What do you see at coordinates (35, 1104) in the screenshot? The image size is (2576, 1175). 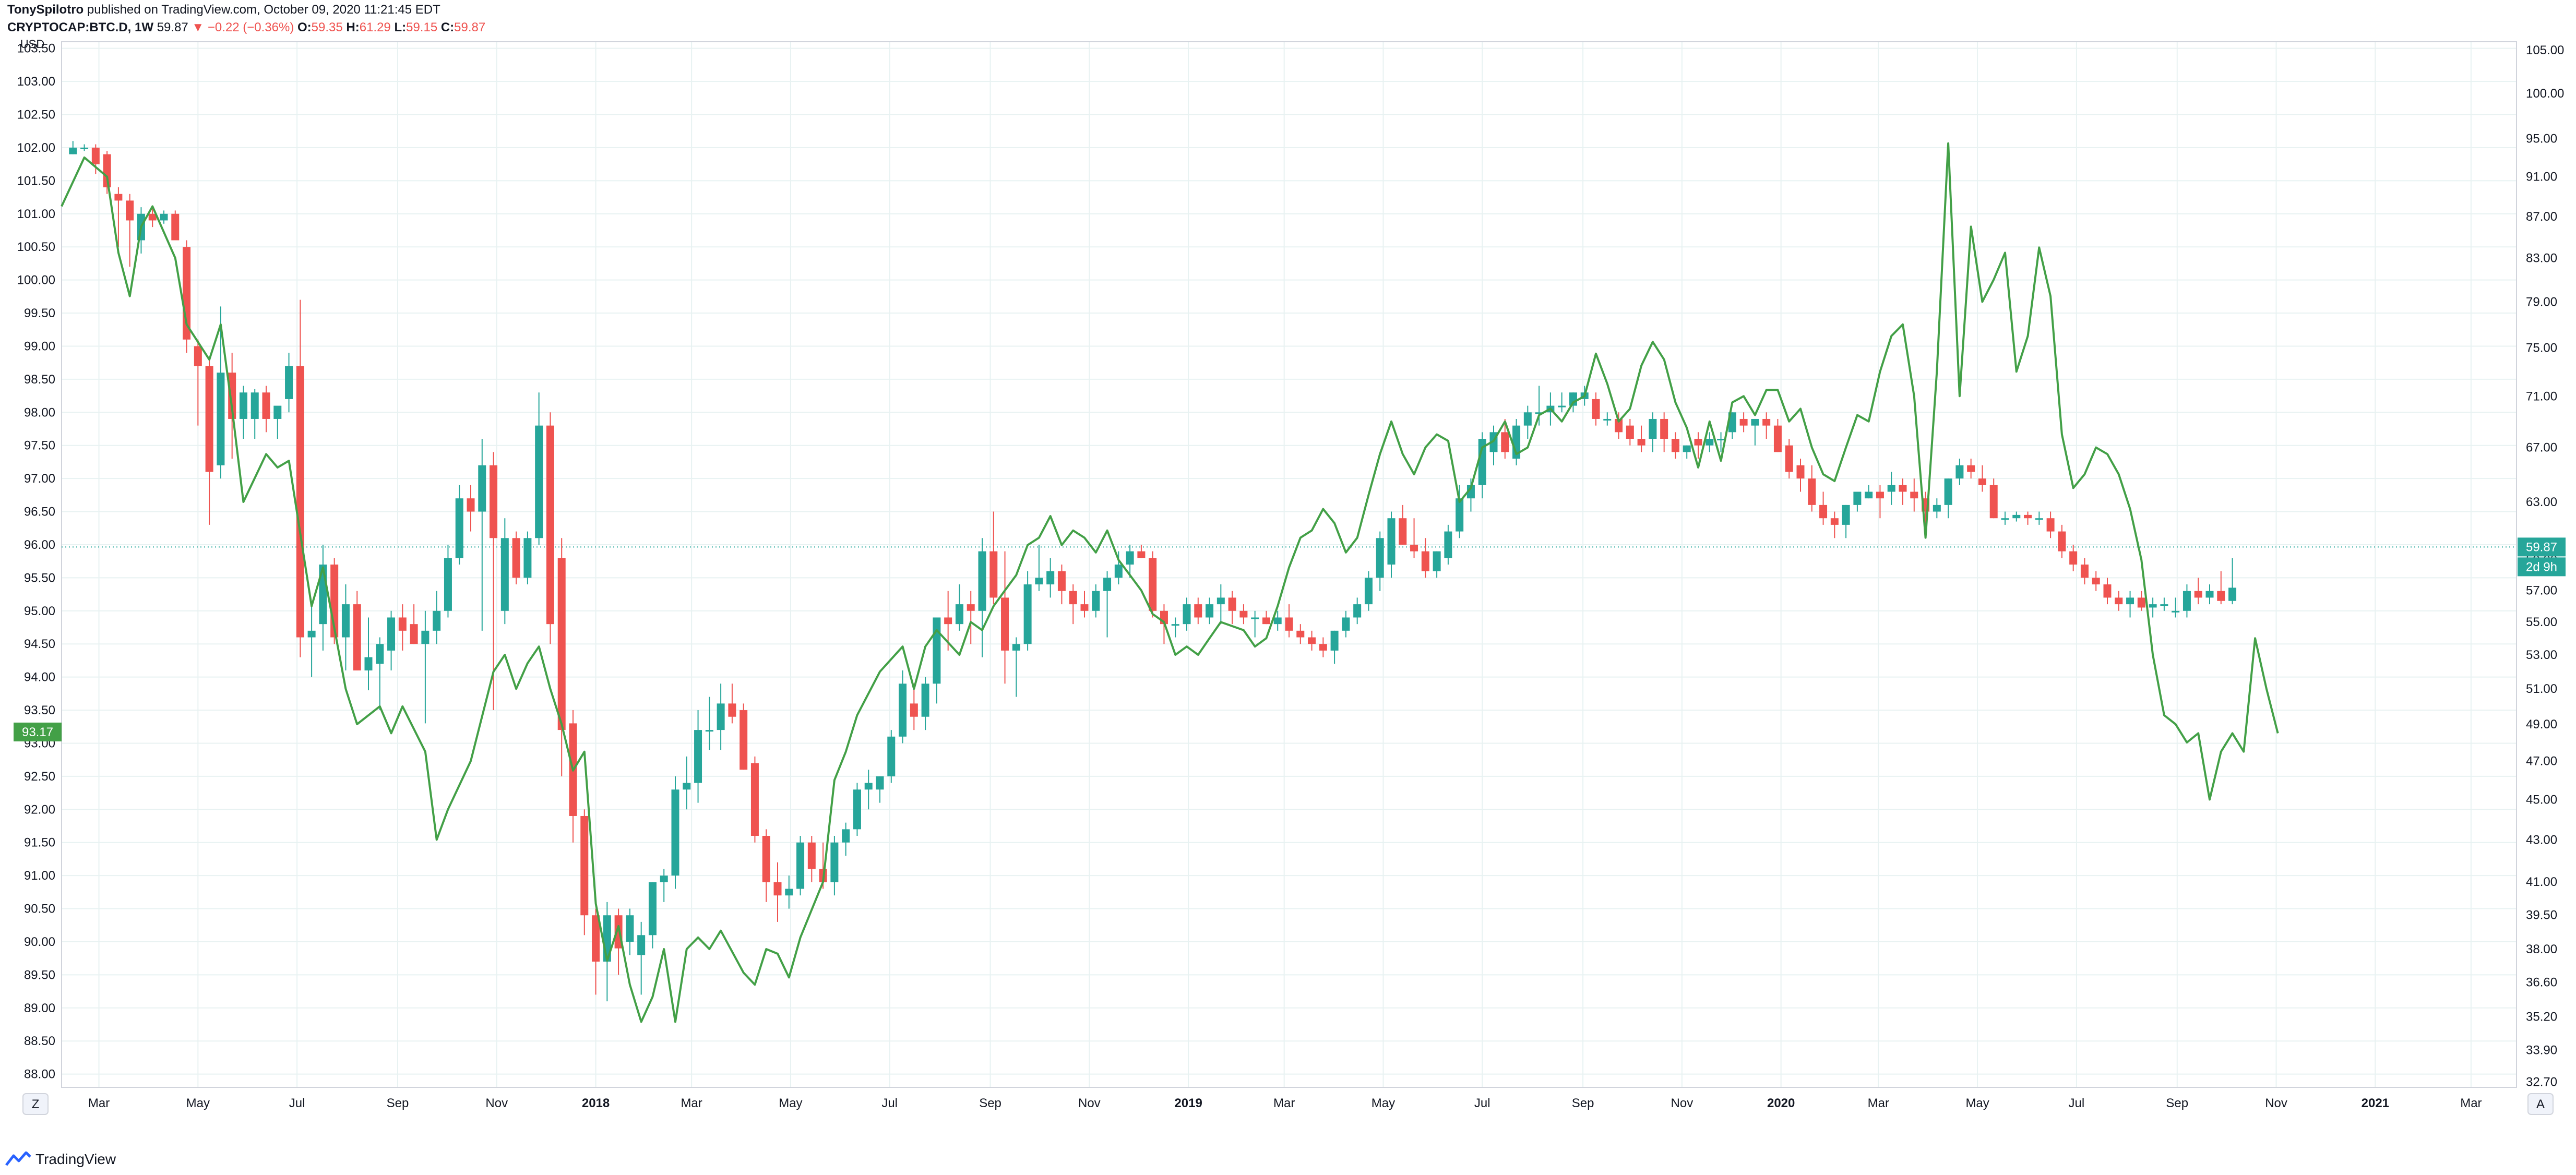 I see `zoom-button` at bounding box center [35, 1104].